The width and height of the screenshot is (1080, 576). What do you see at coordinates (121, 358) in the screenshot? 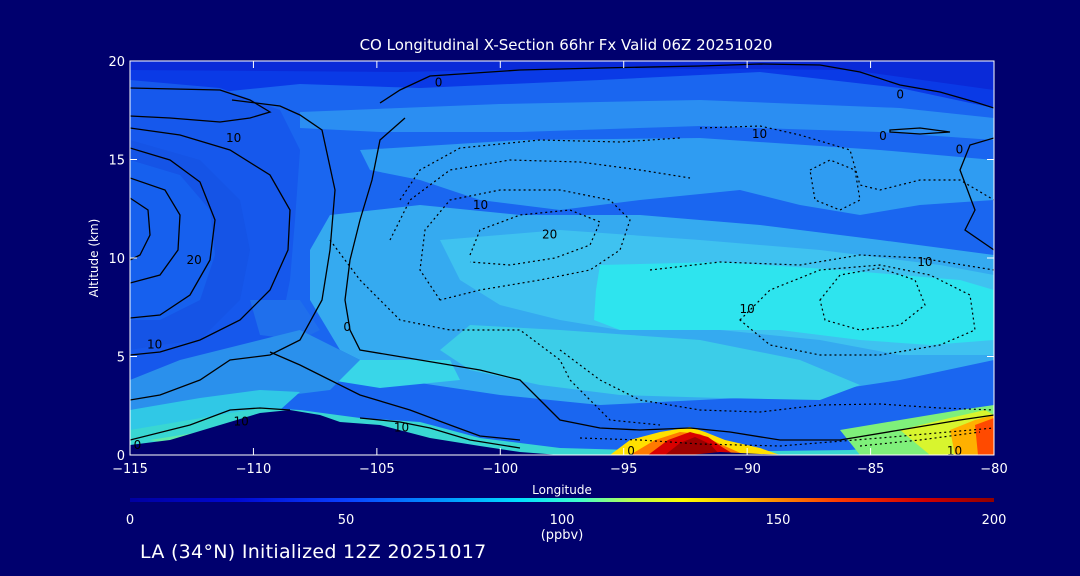
I see `y-tick-label: 5` at bounding box center [121, 358].